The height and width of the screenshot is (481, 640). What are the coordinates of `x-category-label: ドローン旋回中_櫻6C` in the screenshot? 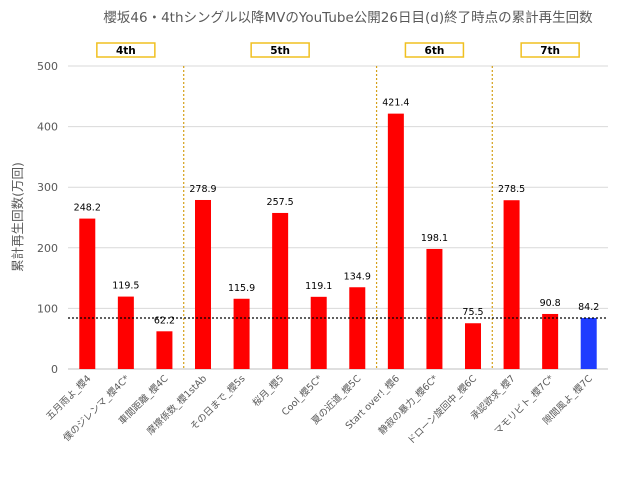 It's located at (442, 409).